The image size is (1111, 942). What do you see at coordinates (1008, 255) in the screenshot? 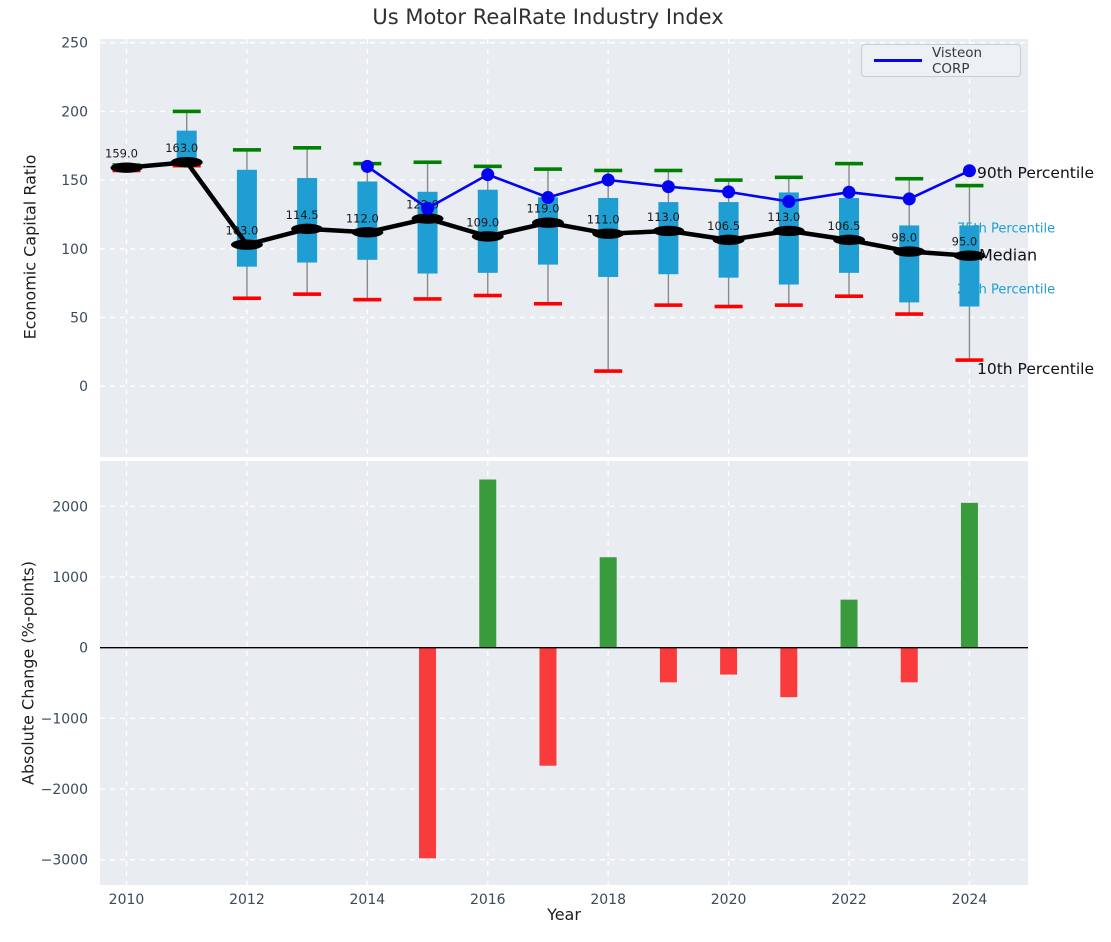
I see `annotation-median: Median` at bounding box center [1008, 255].